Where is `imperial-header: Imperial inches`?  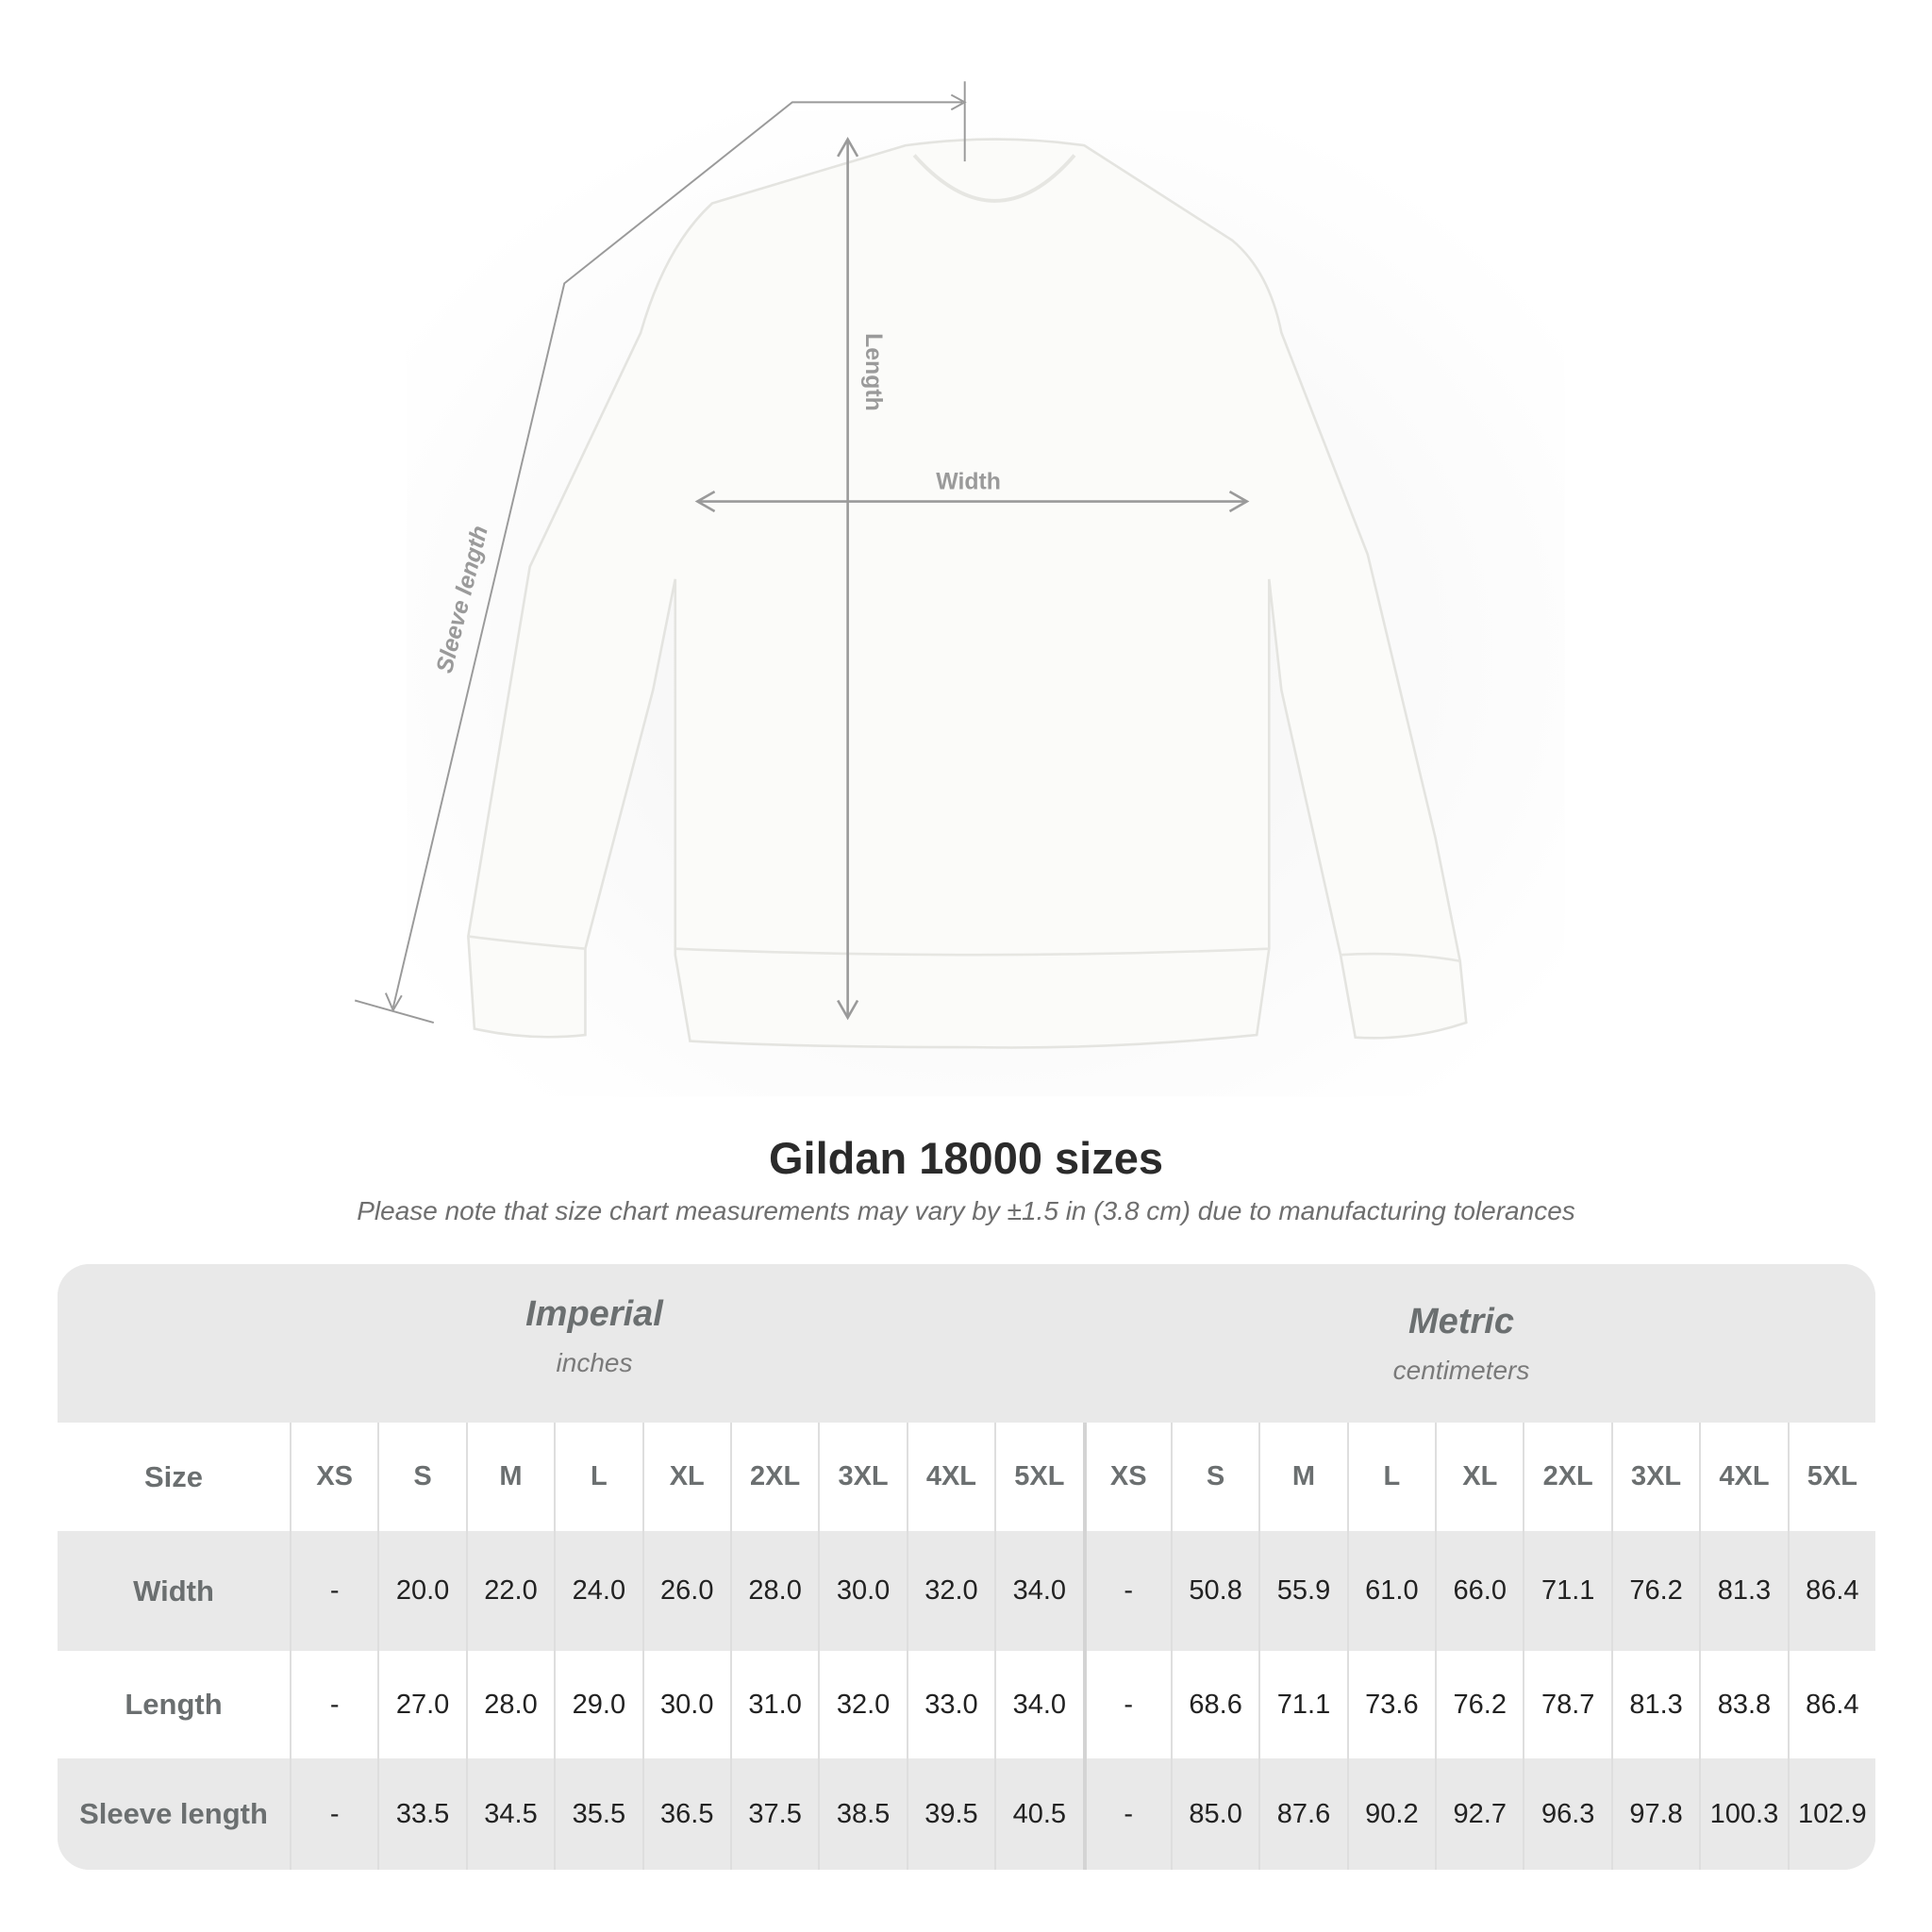
imperial-header: Imperial inches is located at coordinates (594, 1336).